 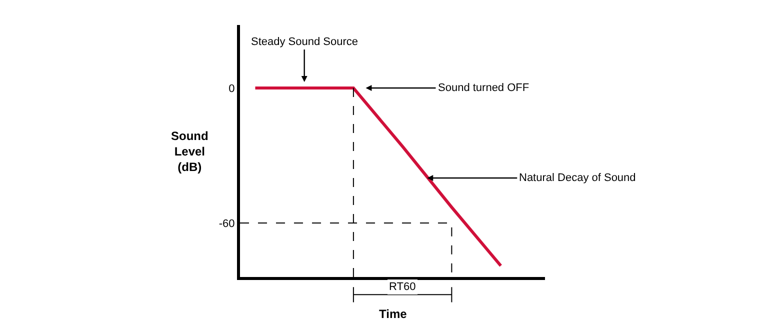 What do you see at coordinates (577, 178) in the screenshot?
I see `annotation: Natural Decay of Sound` at bounding box center [577, 178].